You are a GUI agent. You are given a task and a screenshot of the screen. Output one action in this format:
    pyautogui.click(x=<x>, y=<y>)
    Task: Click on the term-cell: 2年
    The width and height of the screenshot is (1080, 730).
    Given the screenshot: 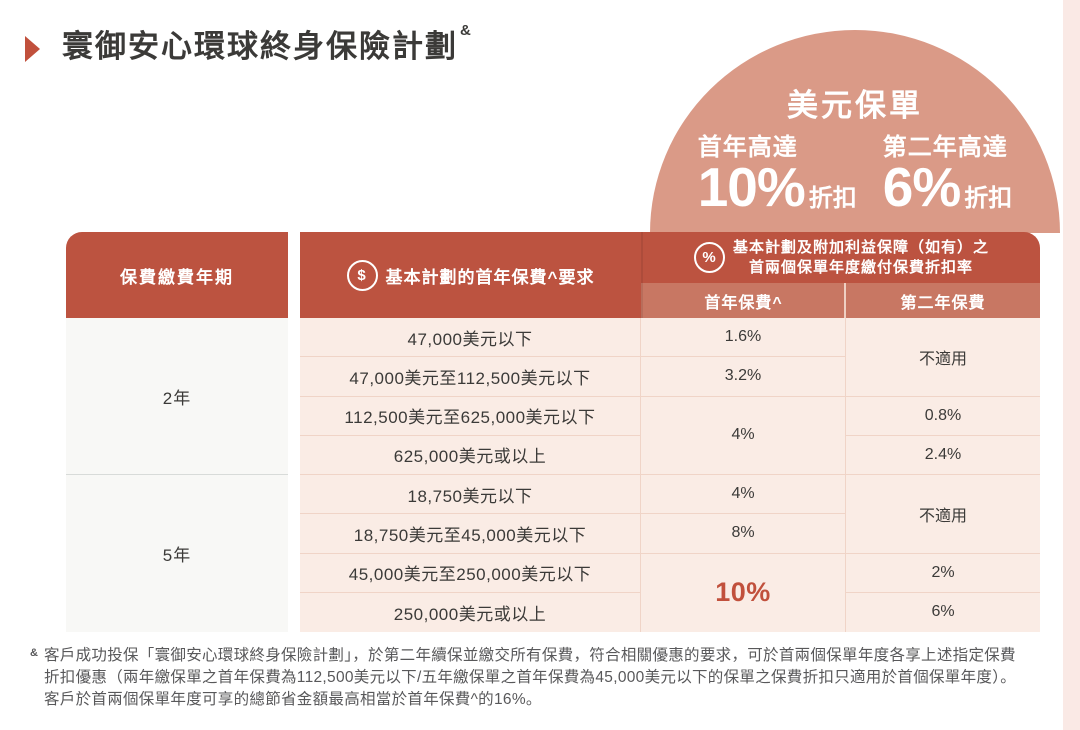 What is the action you would take?
    pyautogui.click(x=177, y=396)
    